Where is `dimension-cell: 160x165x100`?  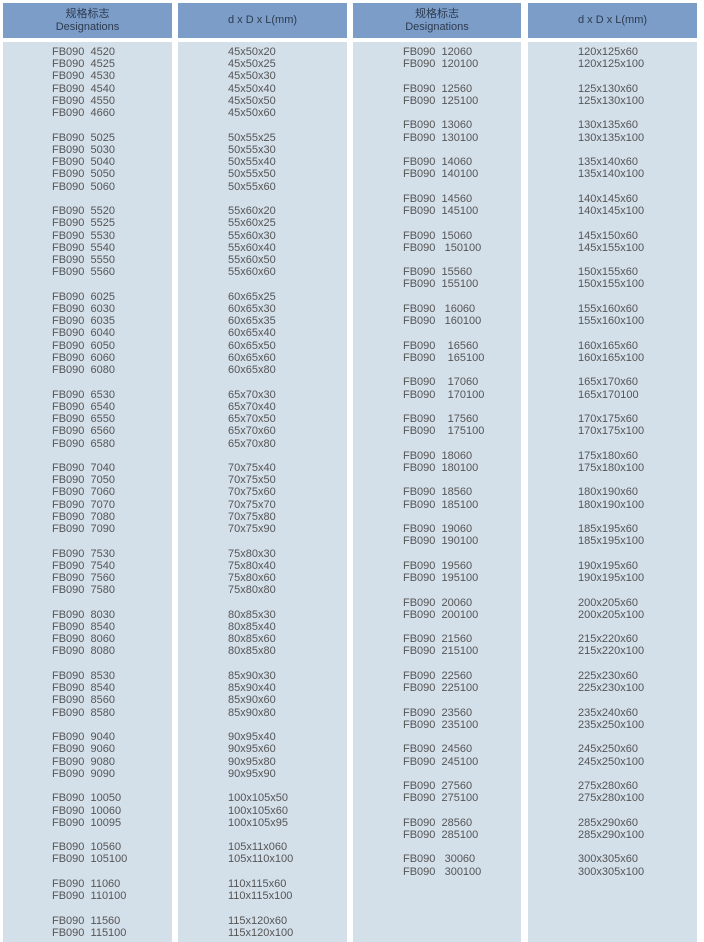
dimension-cell: 160x165x100 is located at coordinates (611, 357).